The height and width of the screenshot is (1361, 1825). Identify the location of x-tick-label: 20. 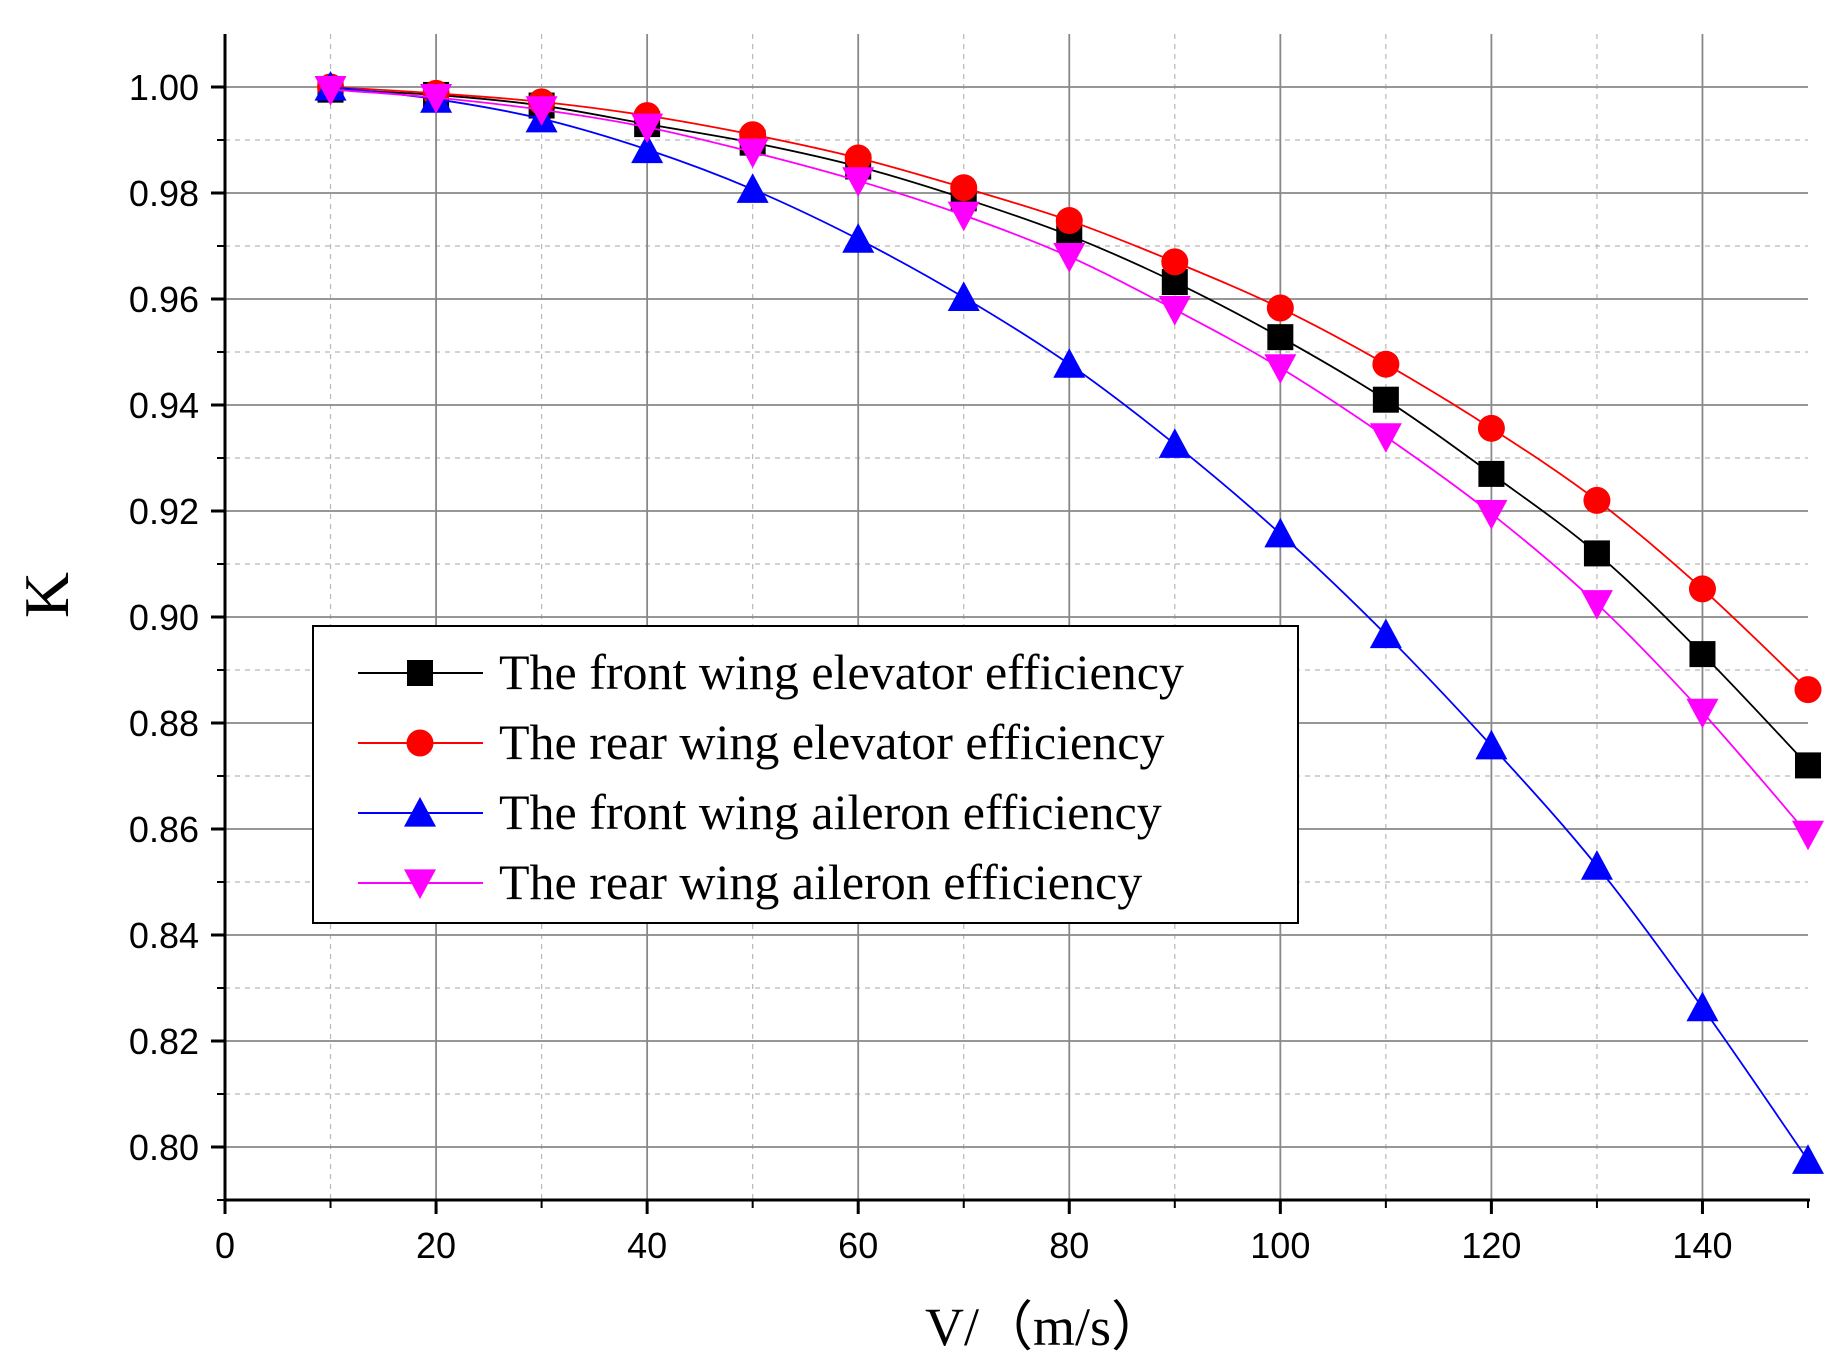
(436, 1245).